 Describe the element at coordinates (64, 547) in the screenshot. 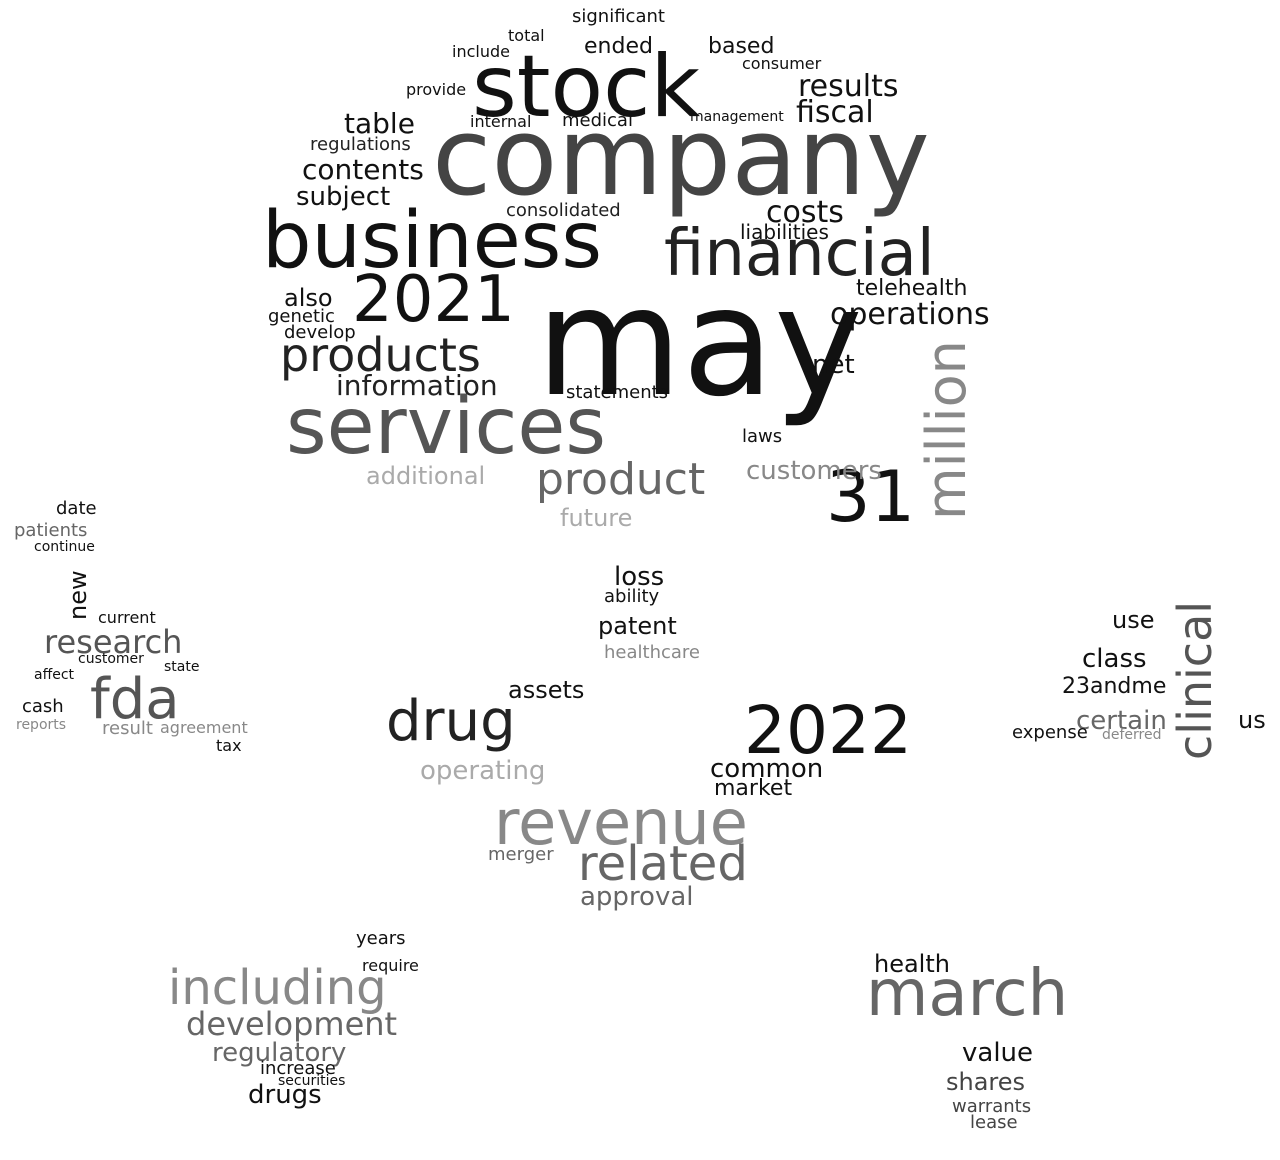

I see `word-continue: continue` at that location.